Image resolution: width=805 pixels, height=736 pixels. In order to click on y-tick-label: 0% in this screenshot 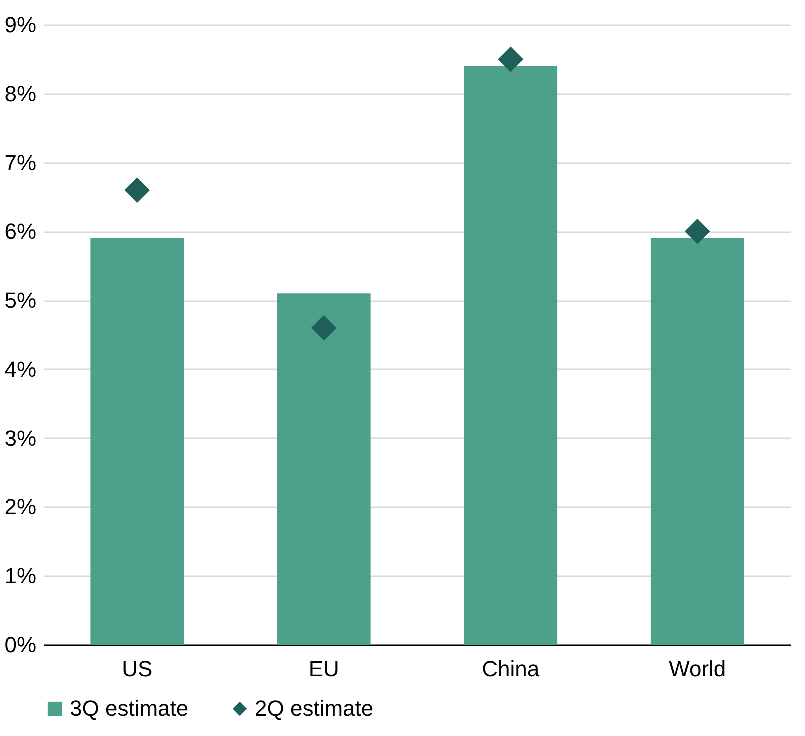, I will do `click(20, 645)`.